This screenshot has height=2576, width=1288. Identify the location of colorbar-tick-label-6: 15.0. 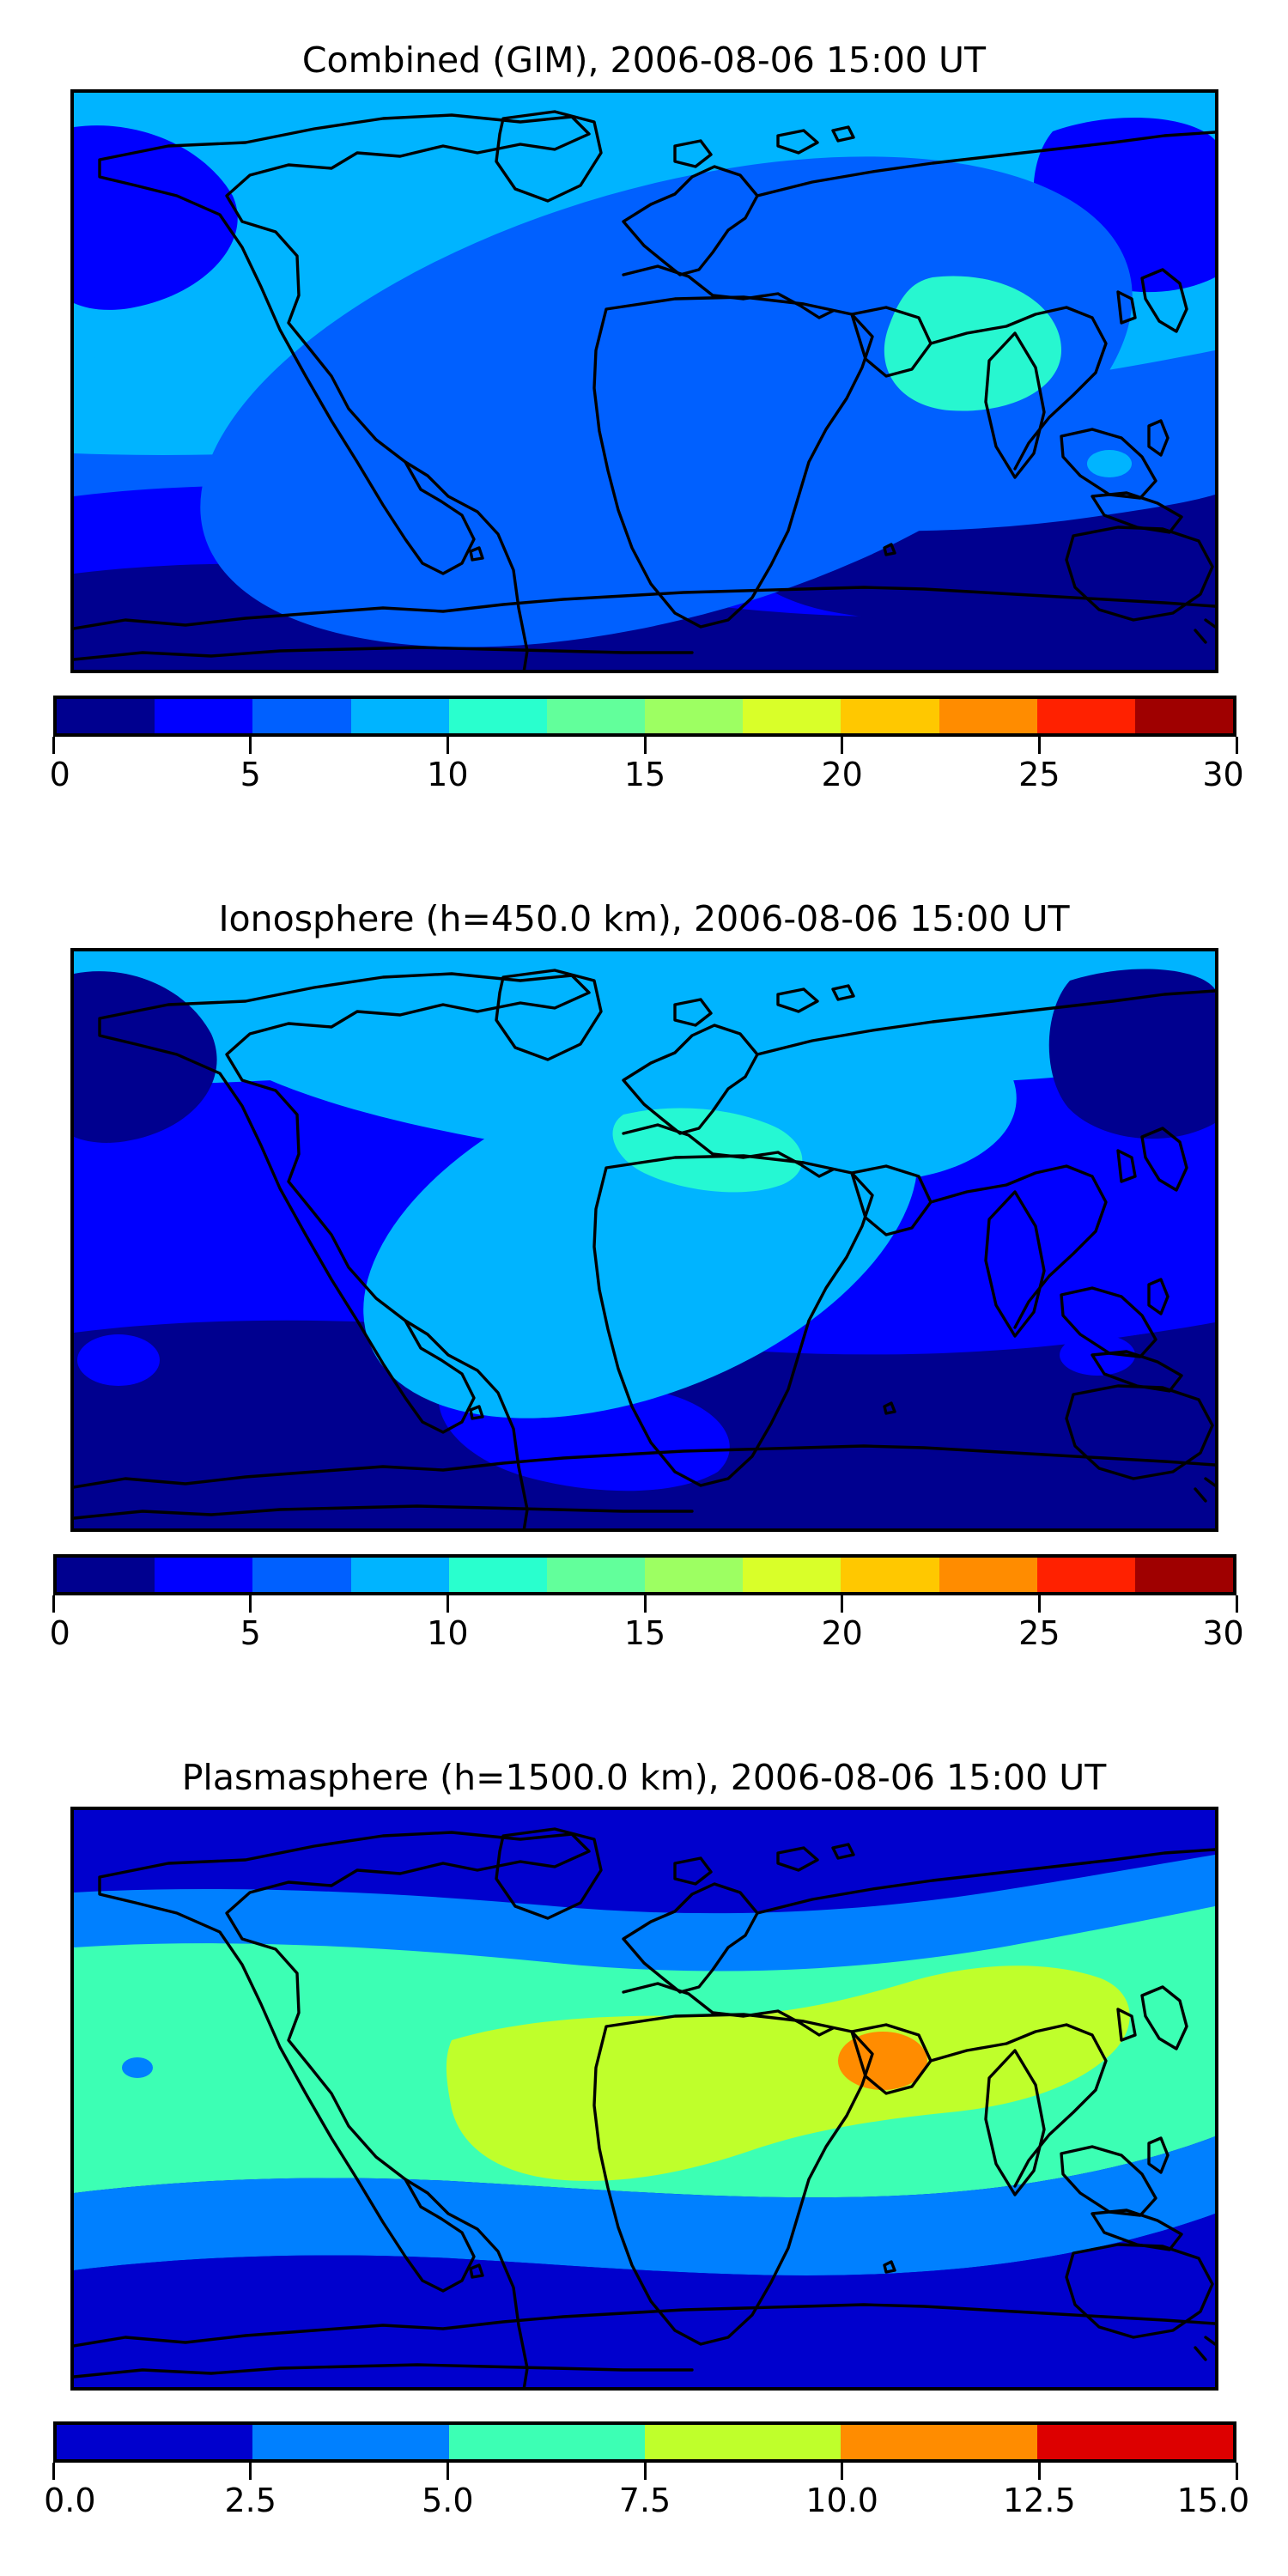
(1213, 2500).